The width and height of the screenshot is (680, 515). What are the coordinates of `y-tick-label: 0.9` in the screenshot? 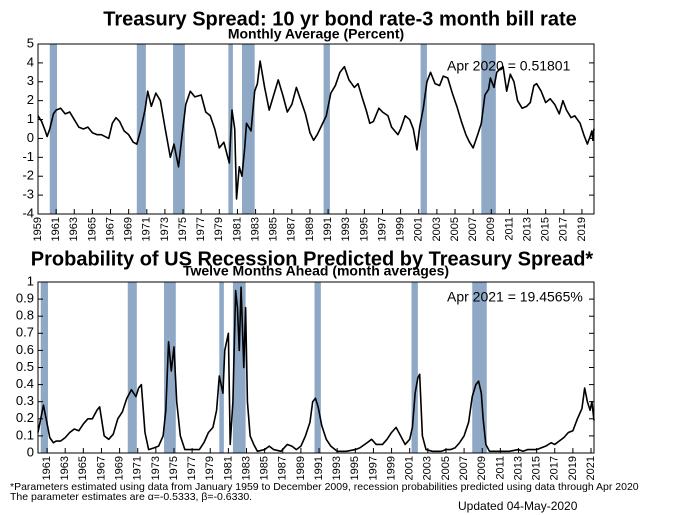 It's located at (25, 298).